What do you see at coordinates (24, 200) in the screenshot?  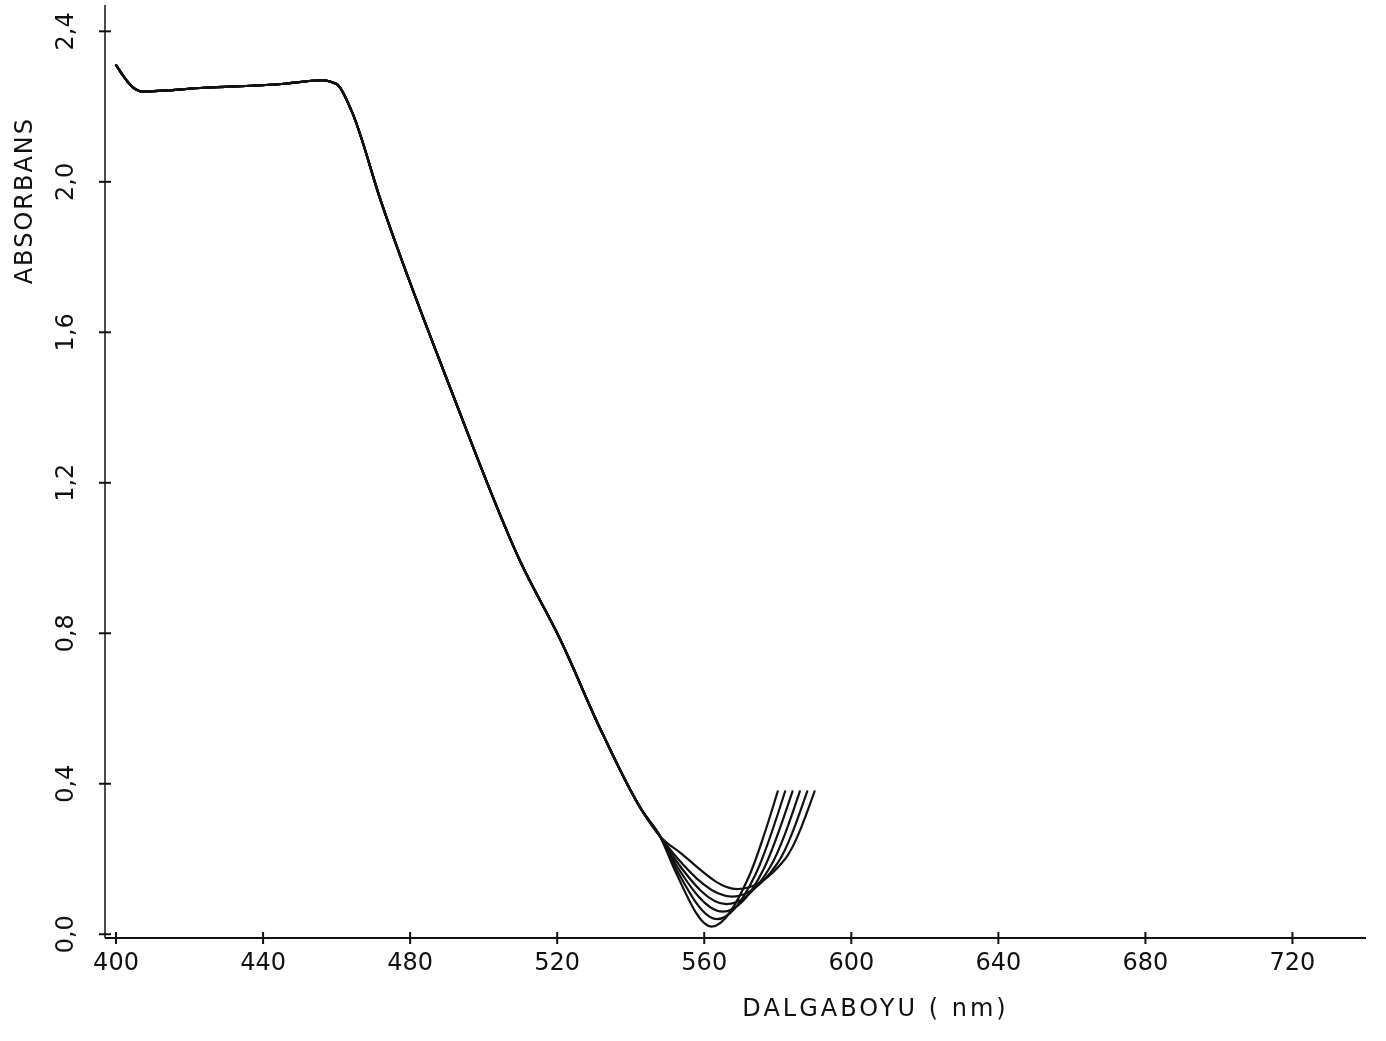 I see `y-axis-title: ABSORBANS` at bounding box center [24, 200].